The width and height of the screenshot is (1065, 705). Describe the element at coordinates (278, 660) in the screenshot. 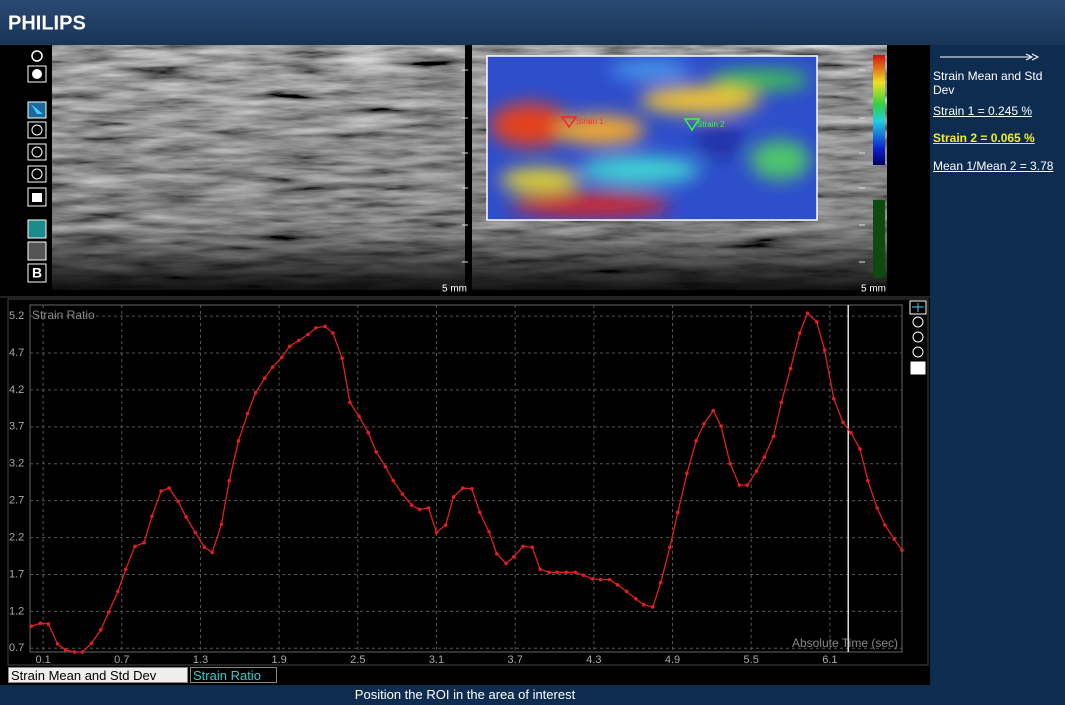

I see `x-tick-label: 1.9` at that location.